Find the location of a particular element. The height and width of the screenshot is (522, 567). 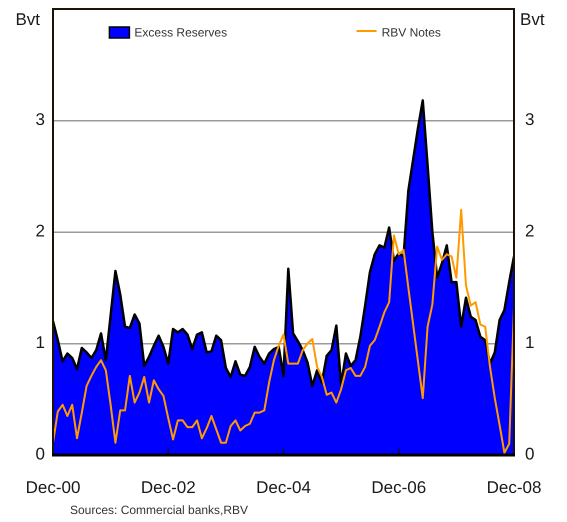

y2-tick-label: 3 is located at coordinates (529, 120).